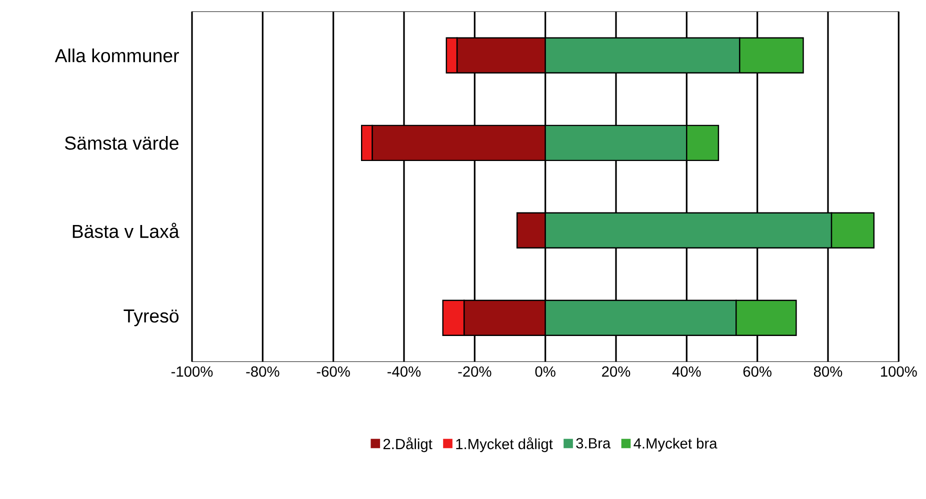  I want to click on legend-label: 2.Dåligt, so click(407, 444).